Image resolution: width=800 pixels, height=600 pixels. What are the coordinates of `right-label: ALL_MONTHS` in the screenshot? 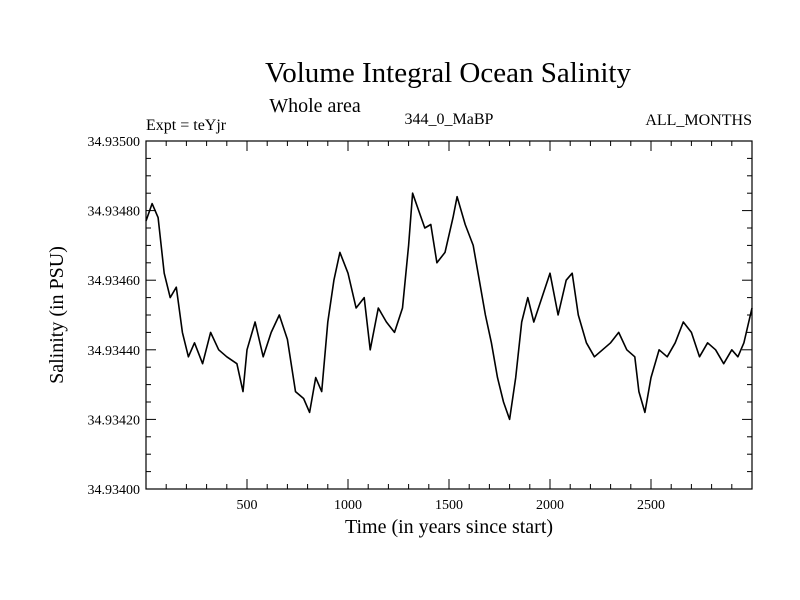 It's located at (698, 120).